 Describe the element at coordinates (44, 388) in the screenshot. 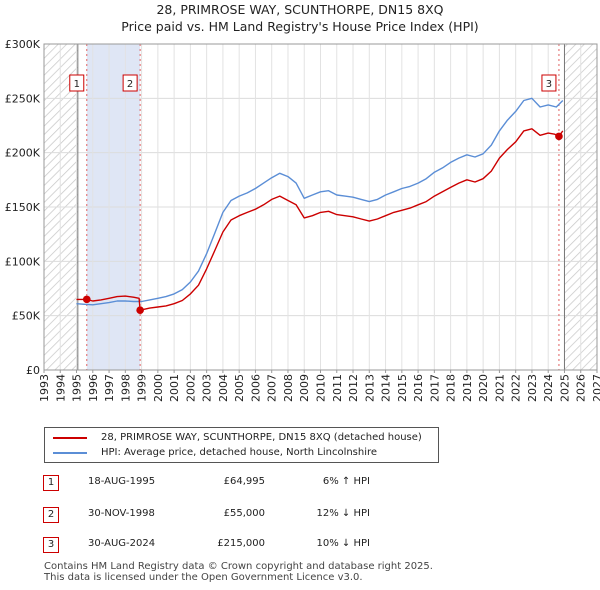

I see `x-tick-label: 1993` at that location.